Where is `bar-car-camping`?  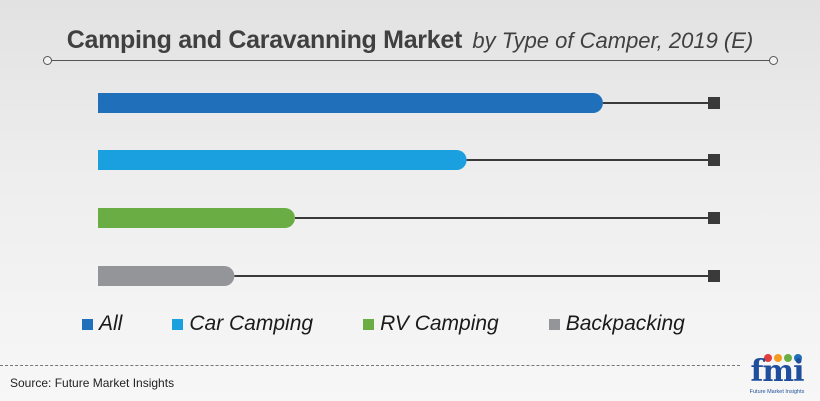 bar-car-camping is located at coordinates (282, 160).